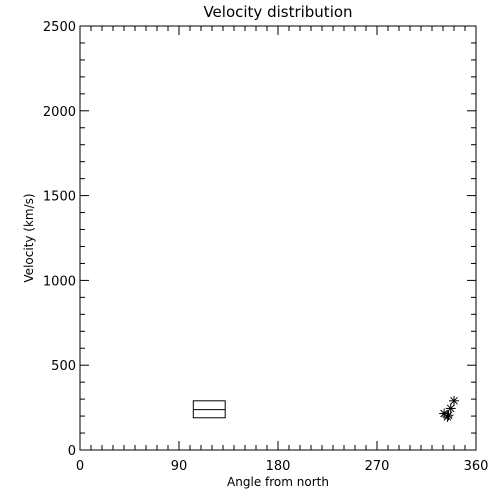 The height and width of the screenshot is (500, 500). Describe the element at coordinates (277, 12) in the screenshot. I see `chart-title: Velocity distribution` at that location.